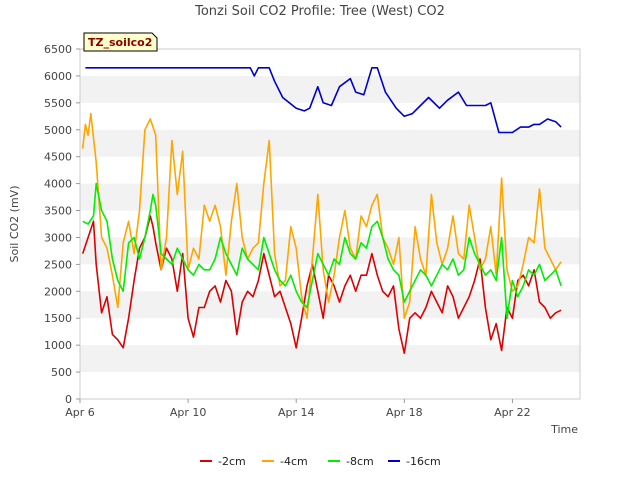 The height and width of the screenshot is (480, 640). I want to click on chart-title: Tonzi Soil CO2 Profile: Tree (West) CO2, so click(319, 11).